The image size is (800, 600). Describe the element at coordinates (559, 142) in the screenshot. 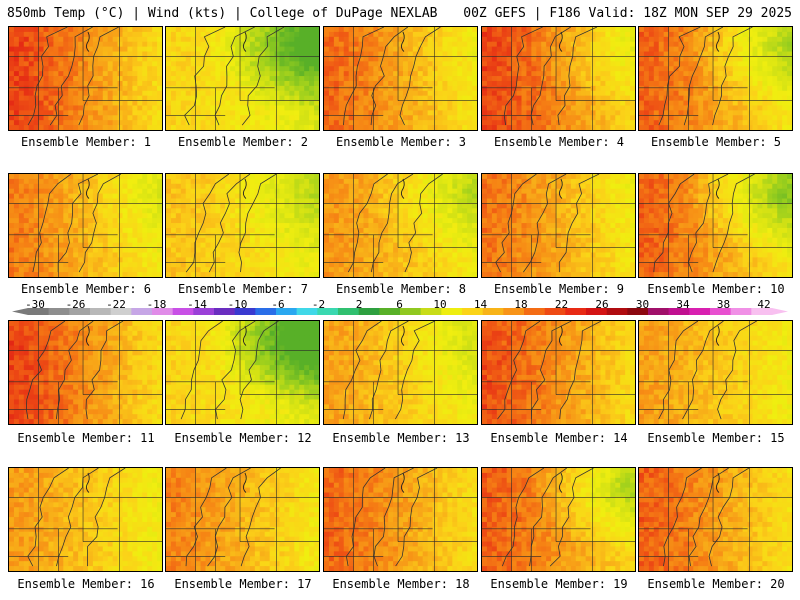

I see `ensemble-member-label: Ensemble Member: 4` at that location.